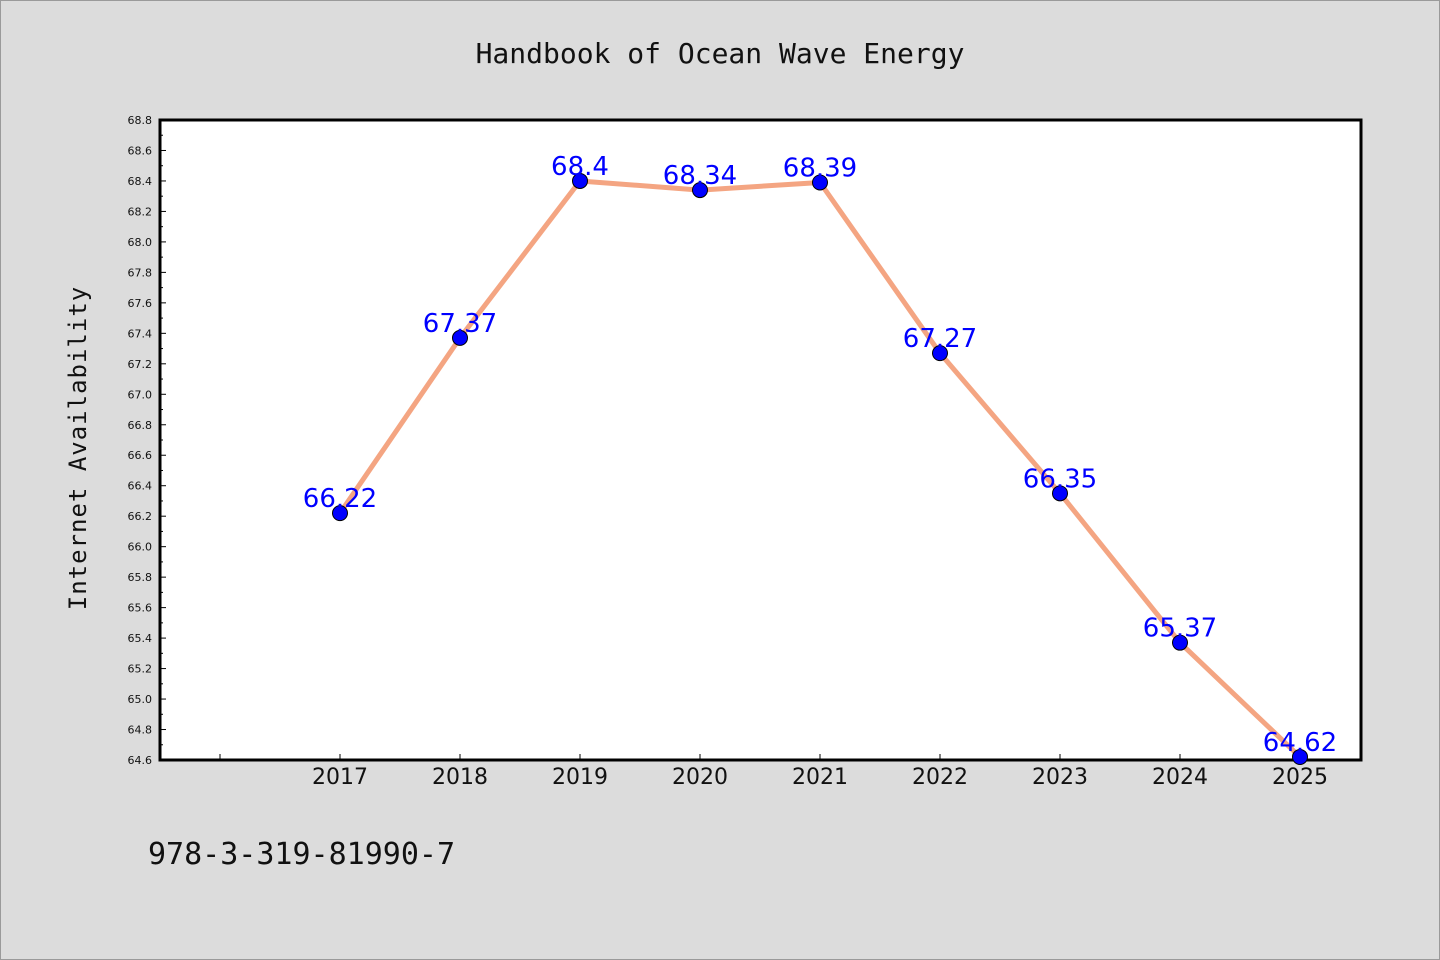  I want to click on x-tick-label: 2019, so click(580, 777).